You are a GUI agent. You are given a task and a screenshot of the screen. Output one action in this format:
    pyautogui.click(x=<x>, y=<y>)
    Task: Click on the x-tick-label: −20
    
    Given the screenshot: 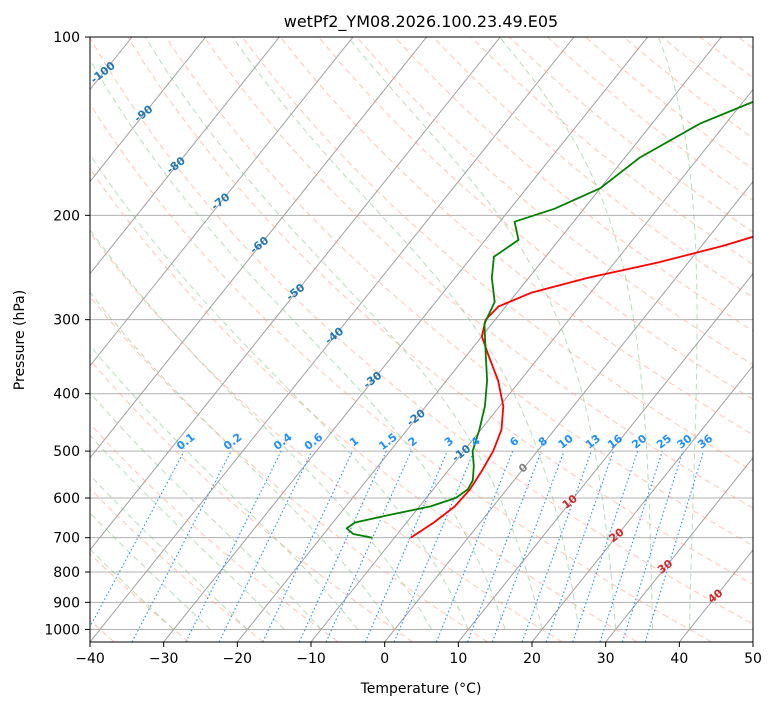 What is the action you would take?
    pyautogui.click(x=238, y=659)
    